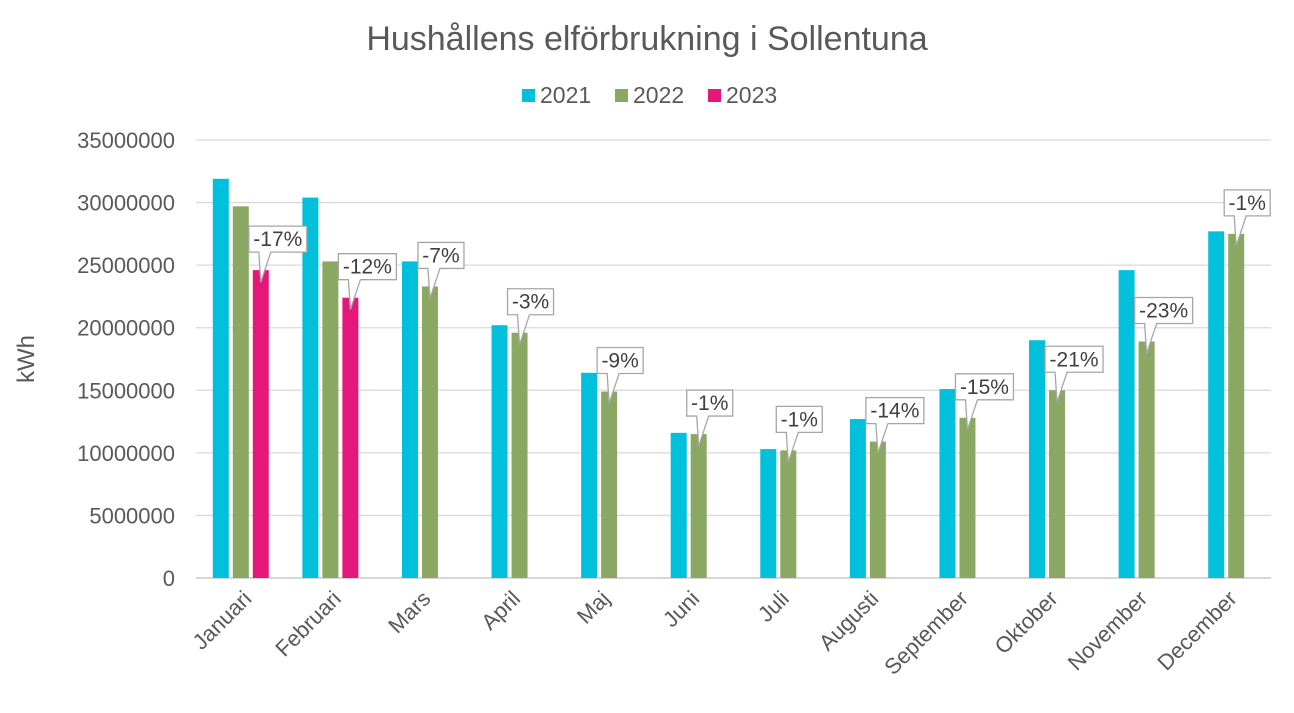 The image size is (1294, 713). What do you see at coordinates (500, 610) in the screenshot?
I see `x-tick-label: April` at bounding box center [500, 610].